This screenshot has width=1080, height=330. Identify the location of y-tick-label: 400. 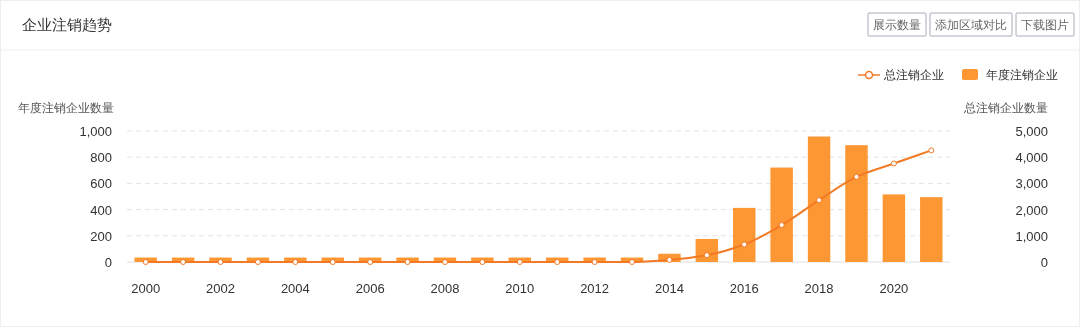
(101, 210).